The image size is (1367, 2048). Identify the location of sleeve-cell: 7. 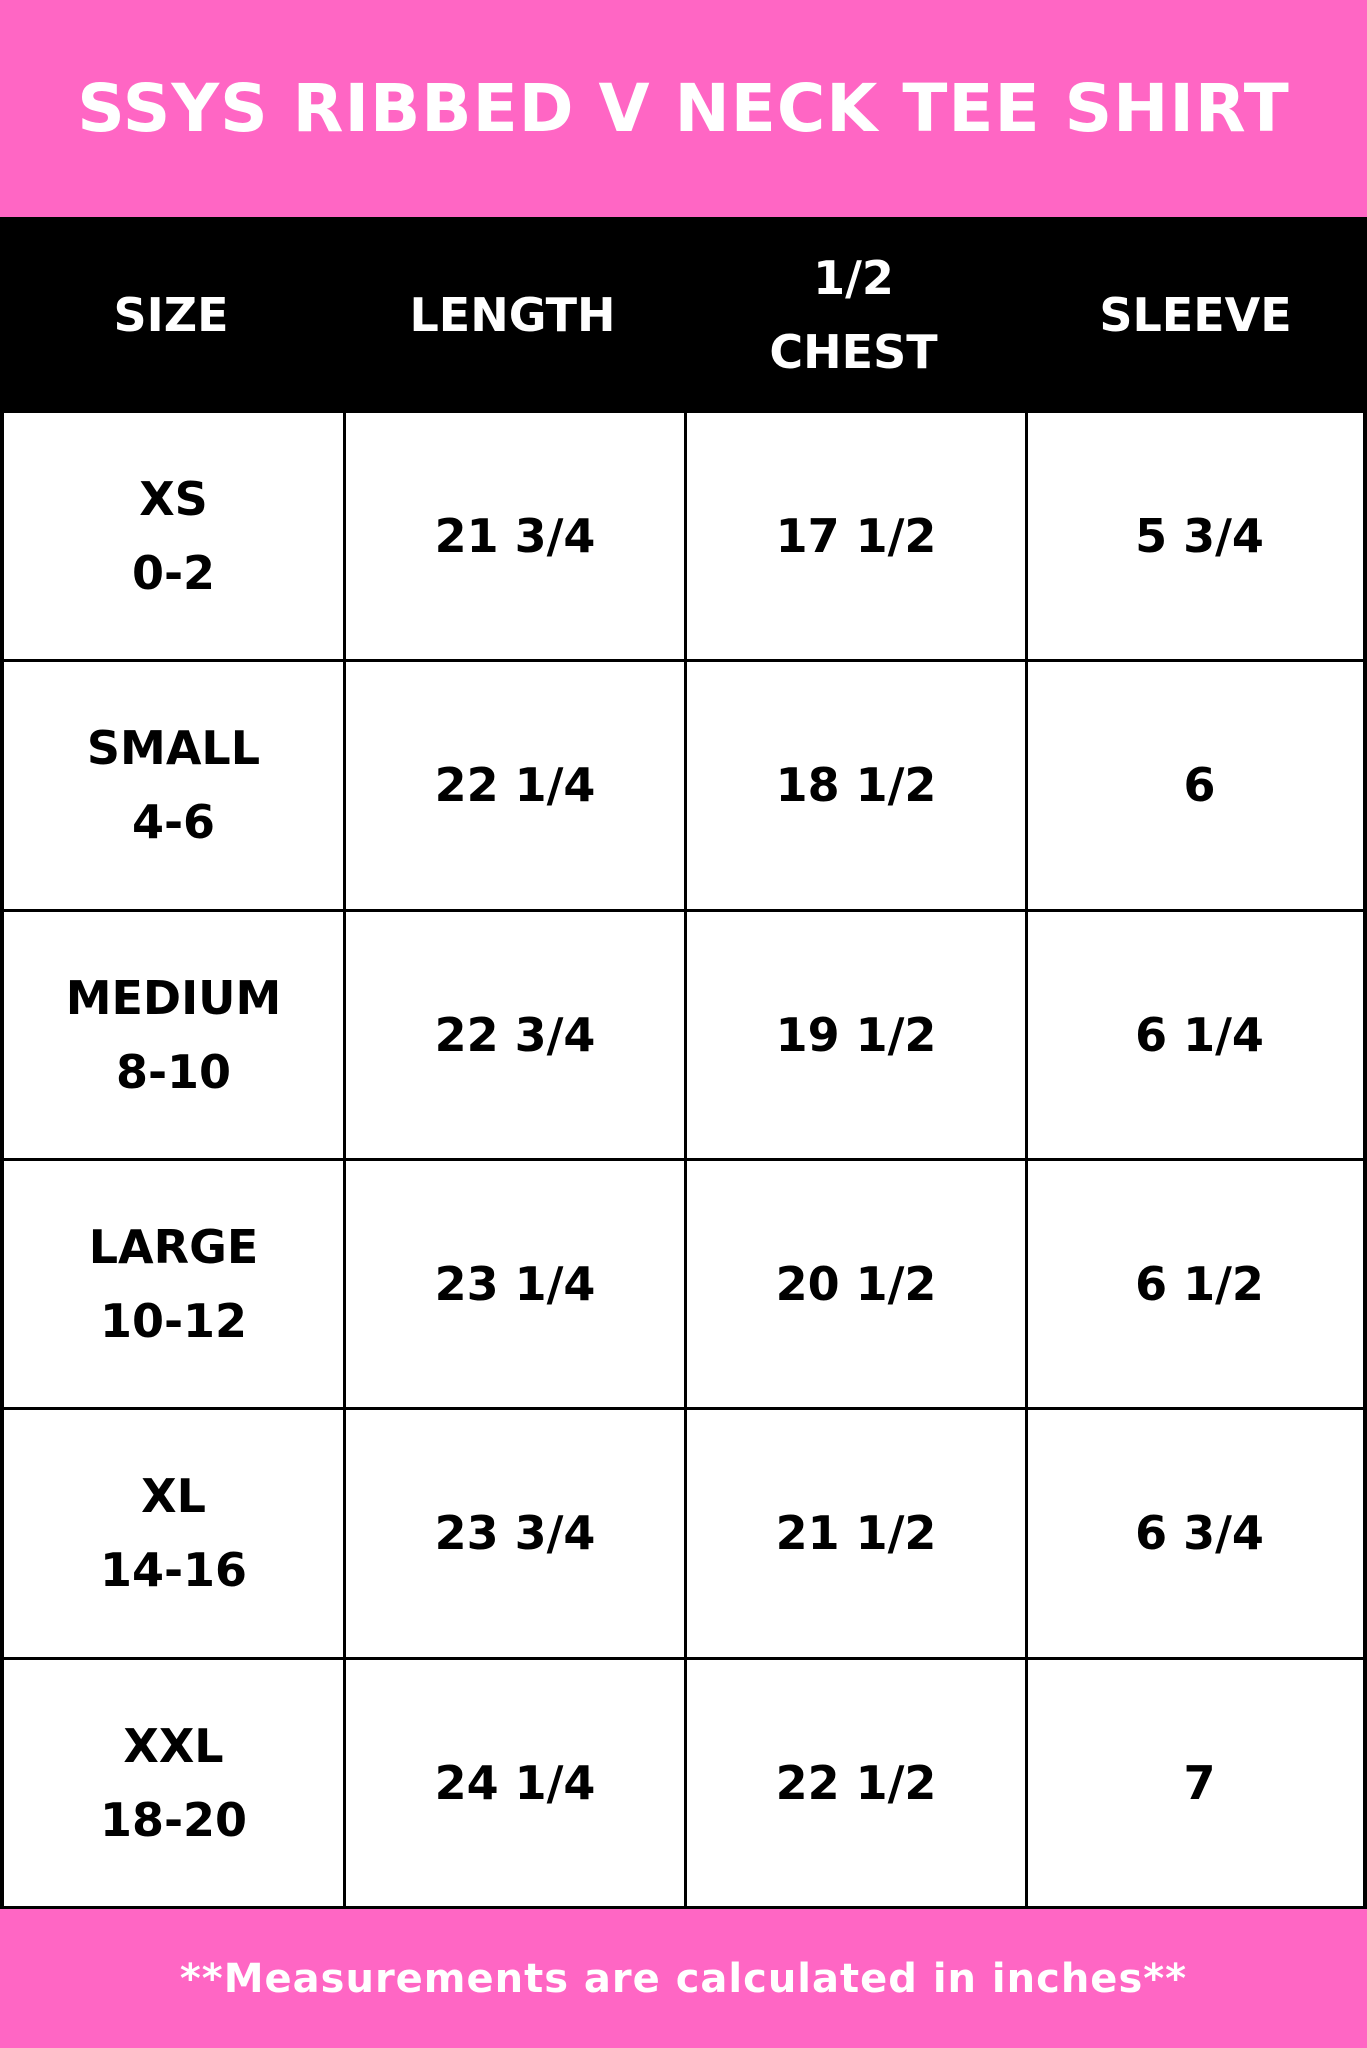
(1197, 1784).